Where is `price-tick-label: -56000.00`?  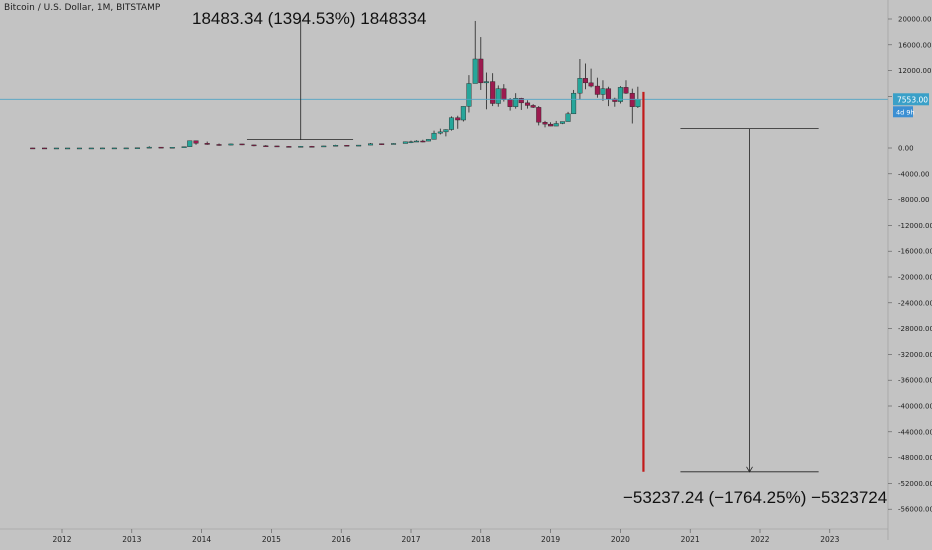
price-tick-label: -56000.00 is located at coordinates (915, 510).